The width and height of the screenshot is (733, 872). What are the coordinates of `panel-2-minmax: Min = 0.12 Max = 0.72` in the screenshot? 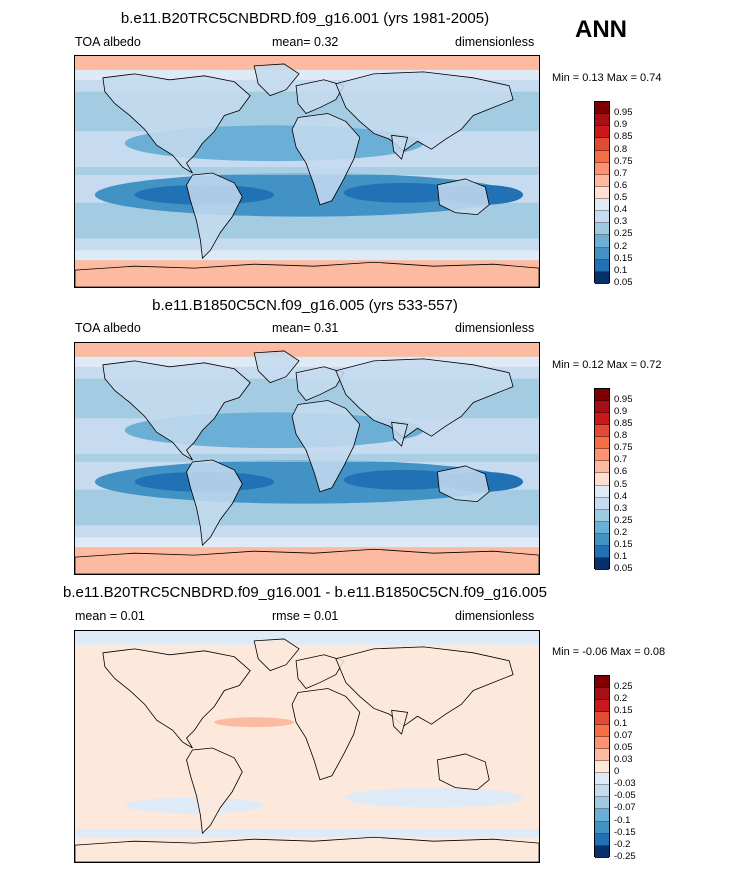 It's located at (607, 365).